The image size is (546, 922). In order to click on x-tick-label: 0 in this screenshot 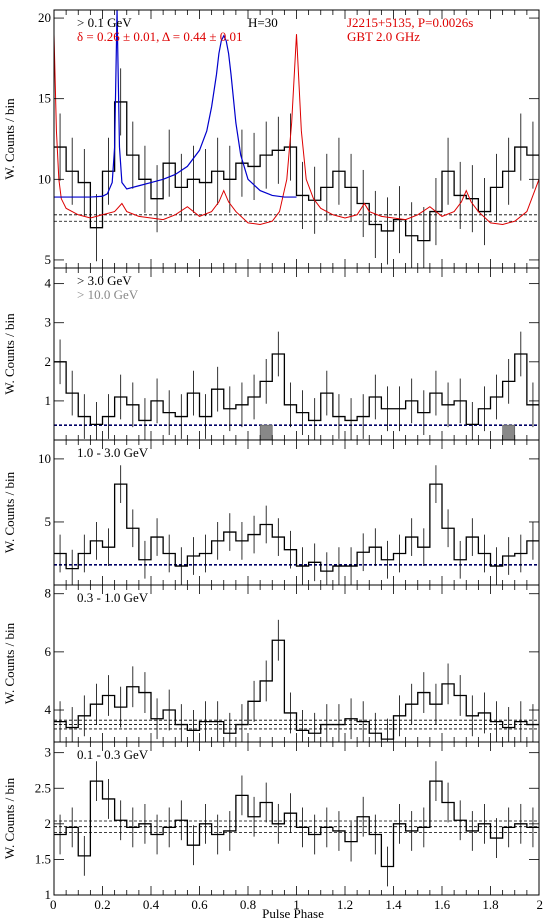, I will do `click(53, 904)`.